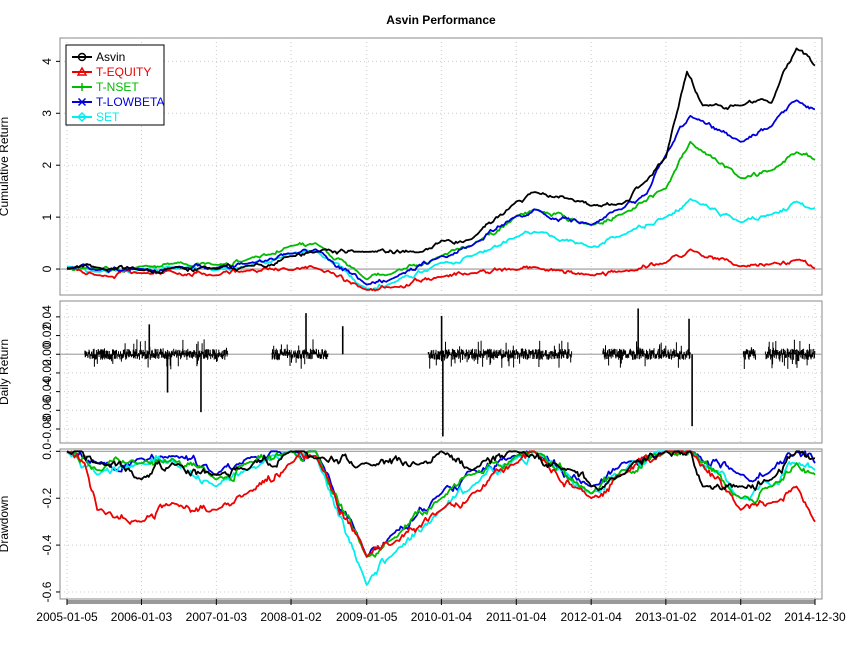 This screenshot has width=864, height=648. I want to click on plus-marker-icon, so click(82, 87).